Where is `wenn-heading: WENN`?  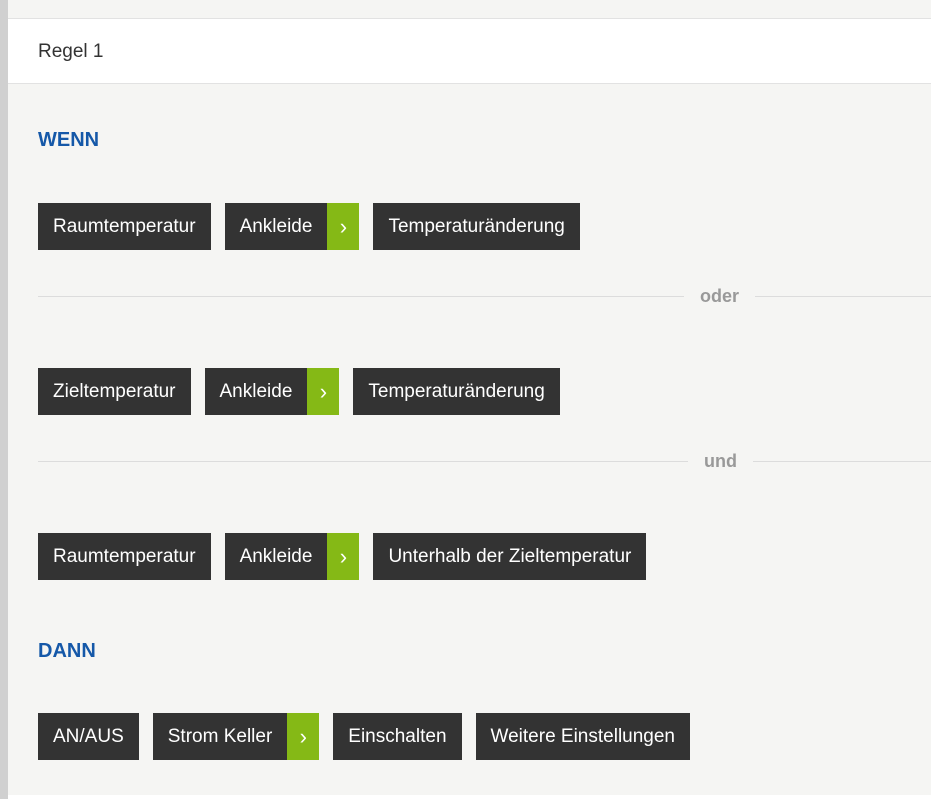 wenn-heading: WENN is located at coordinates (69, 140).